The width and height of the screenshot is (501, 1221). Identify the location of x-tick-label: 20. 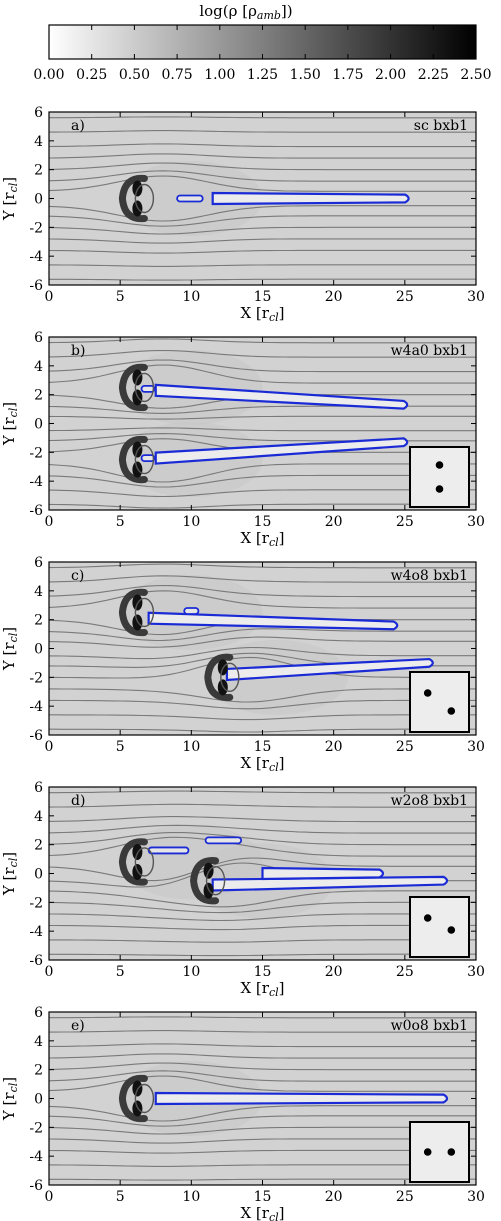
(334, 522).